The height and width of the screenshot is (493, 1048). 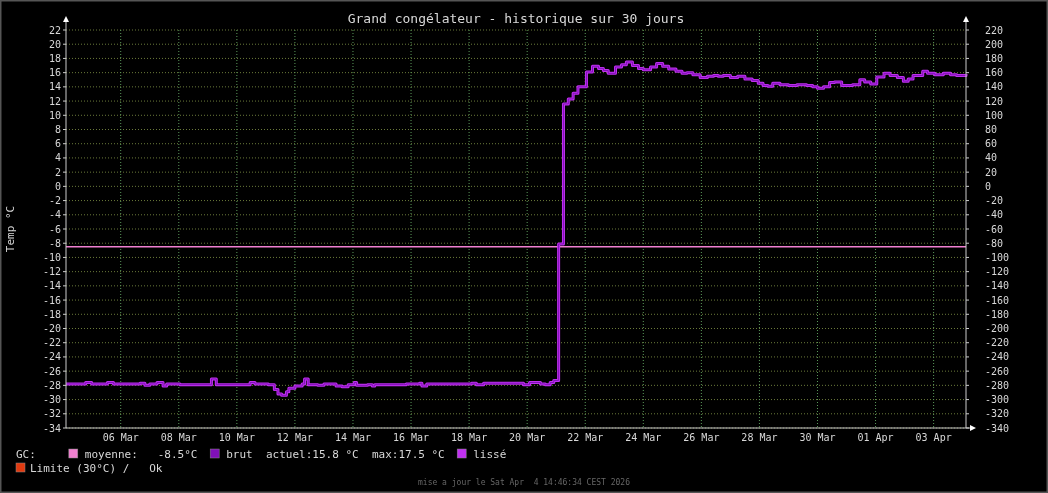 What do you see at coordinates (51, 286) in the screenshot?
I see `y-tick-label: -14` at bounding box center [51, 286].